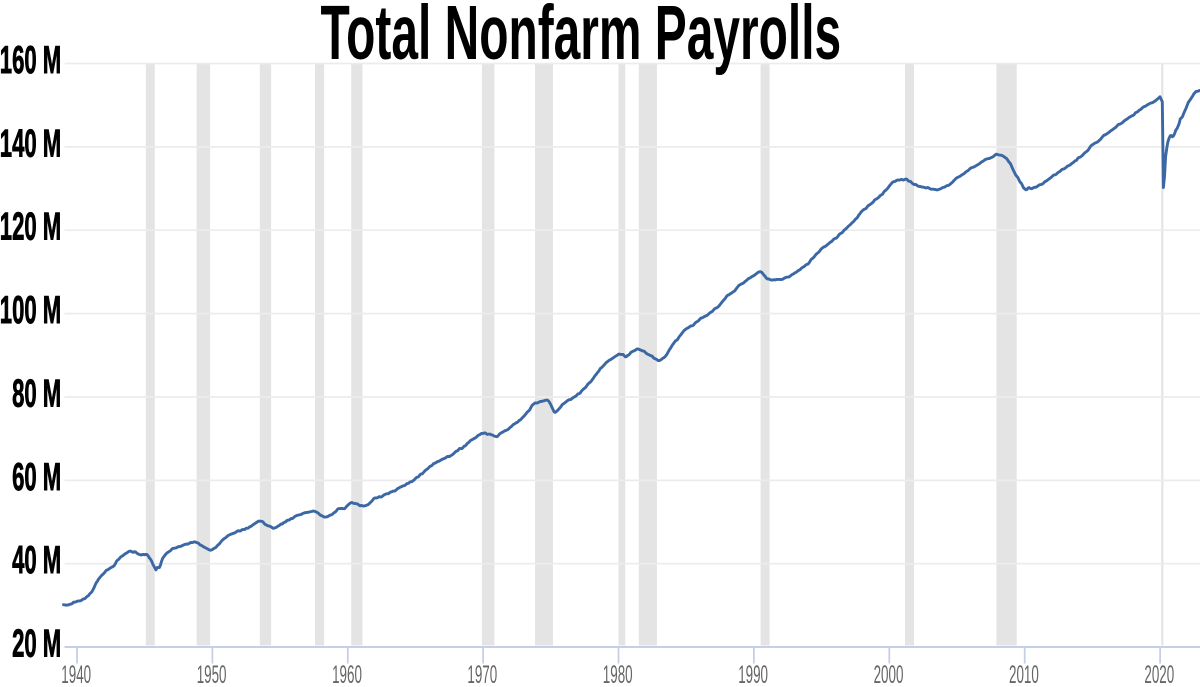 The image size is (1200, 687). Describe the element at coordinates (30, 309) in the screenshot. I see `svg-text: 100 M` at that location.